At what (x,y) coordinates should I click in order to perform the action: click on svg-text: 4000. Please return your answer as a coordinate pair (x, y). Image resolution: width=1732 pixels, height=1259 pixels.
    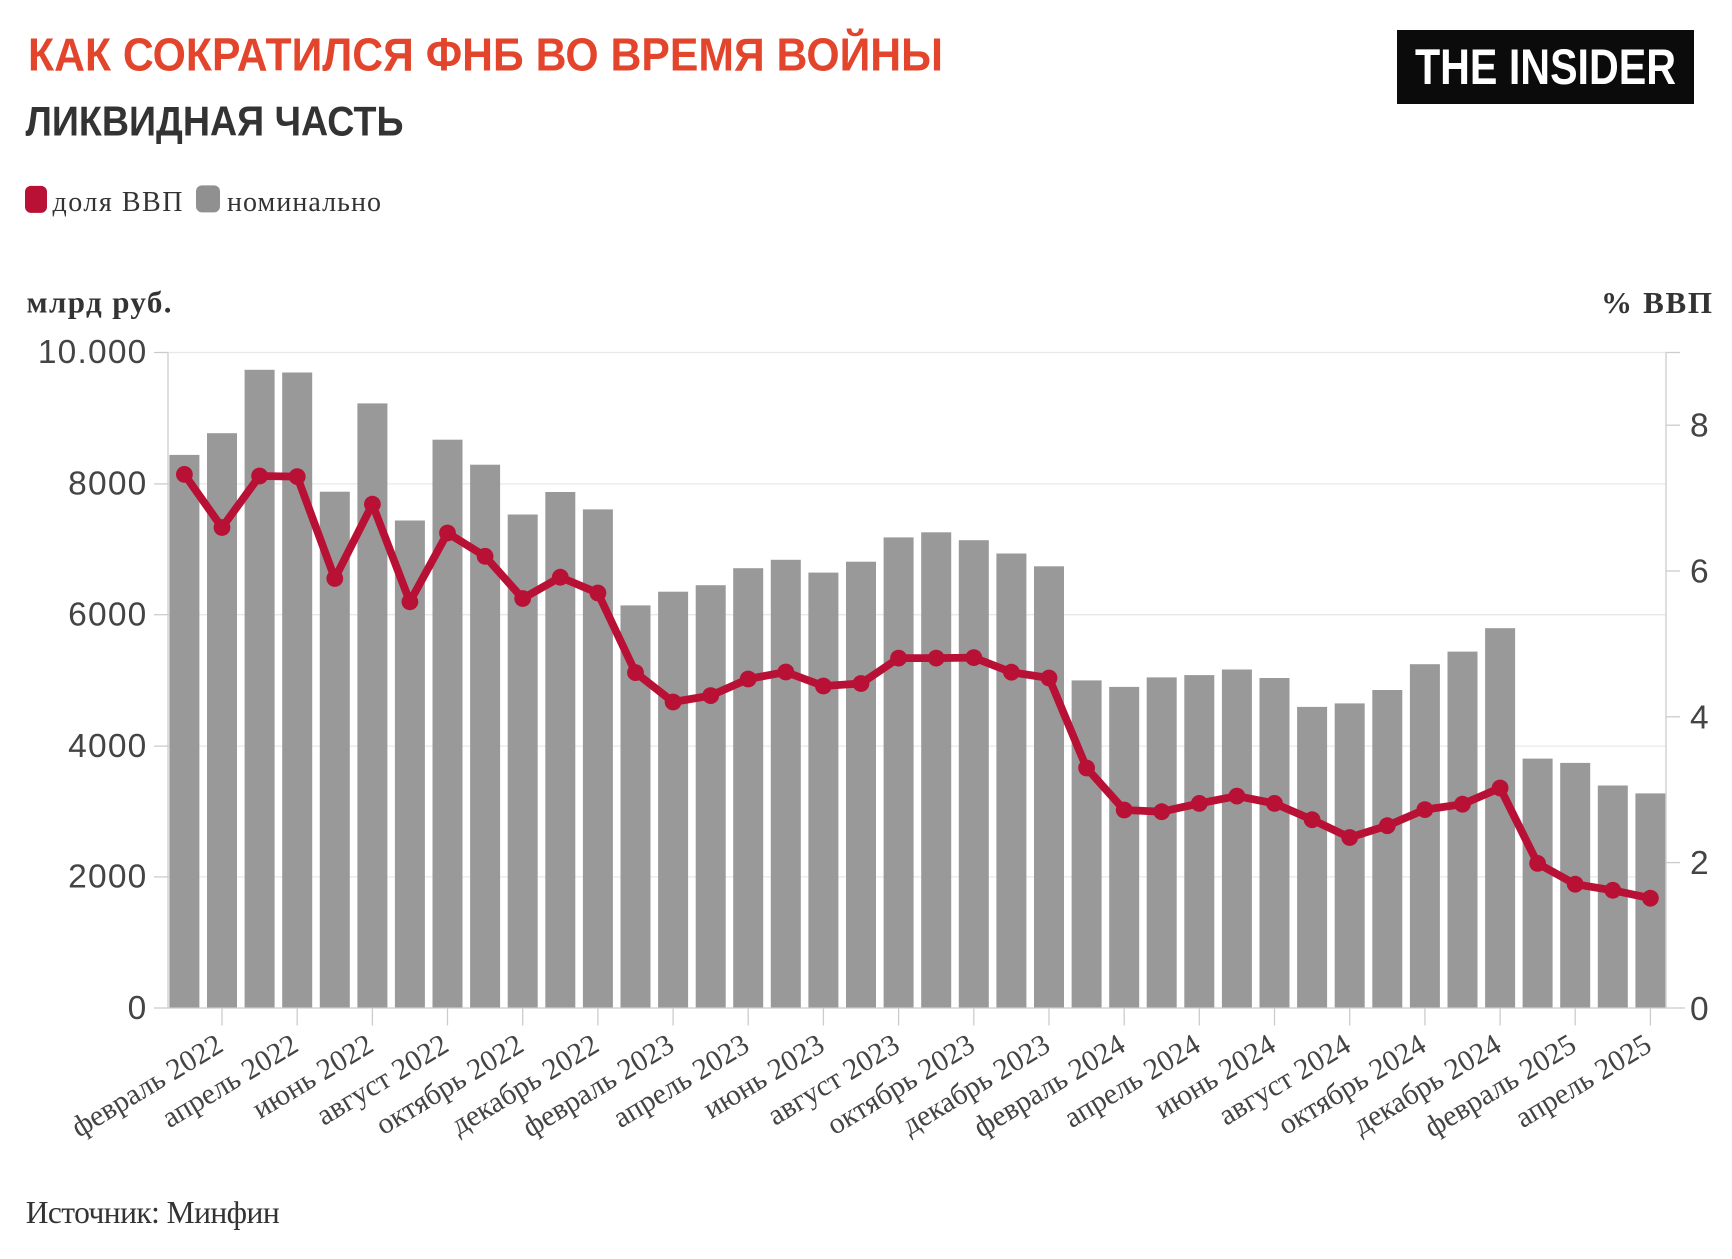
    Looking at the image, I should click on (107, 746).